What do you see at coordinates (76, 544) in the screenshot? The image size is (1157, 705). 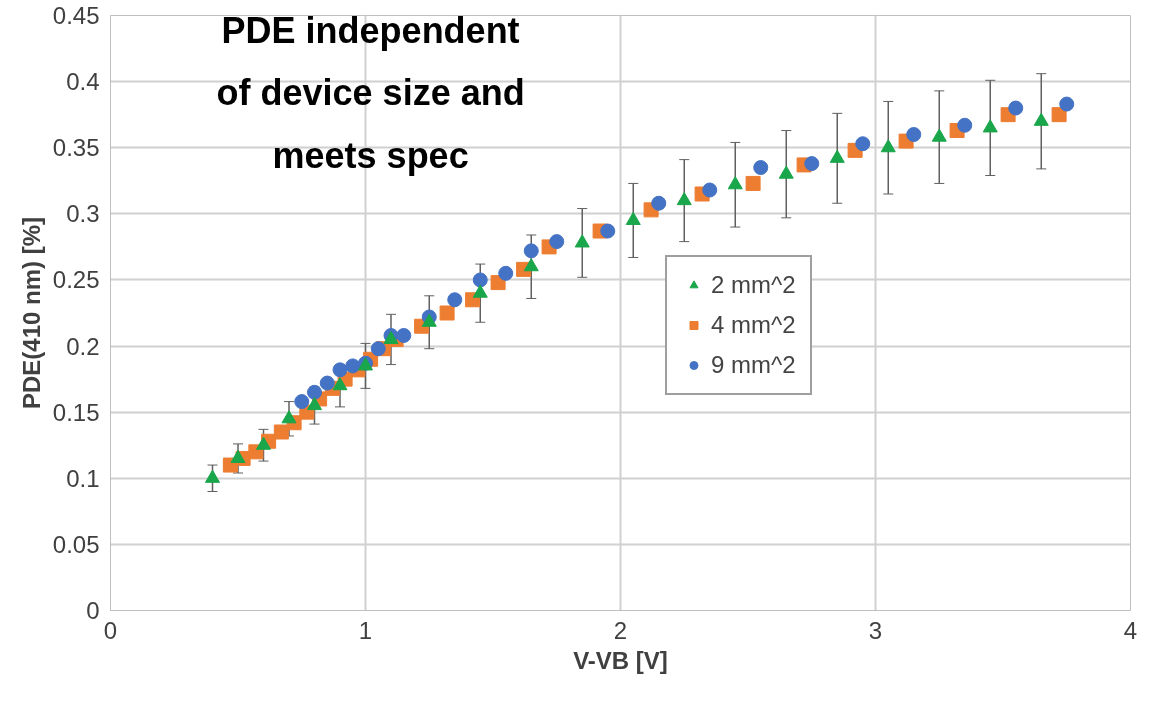 I see `y-tick-label: 0.05` at bounding box center [76, 544].